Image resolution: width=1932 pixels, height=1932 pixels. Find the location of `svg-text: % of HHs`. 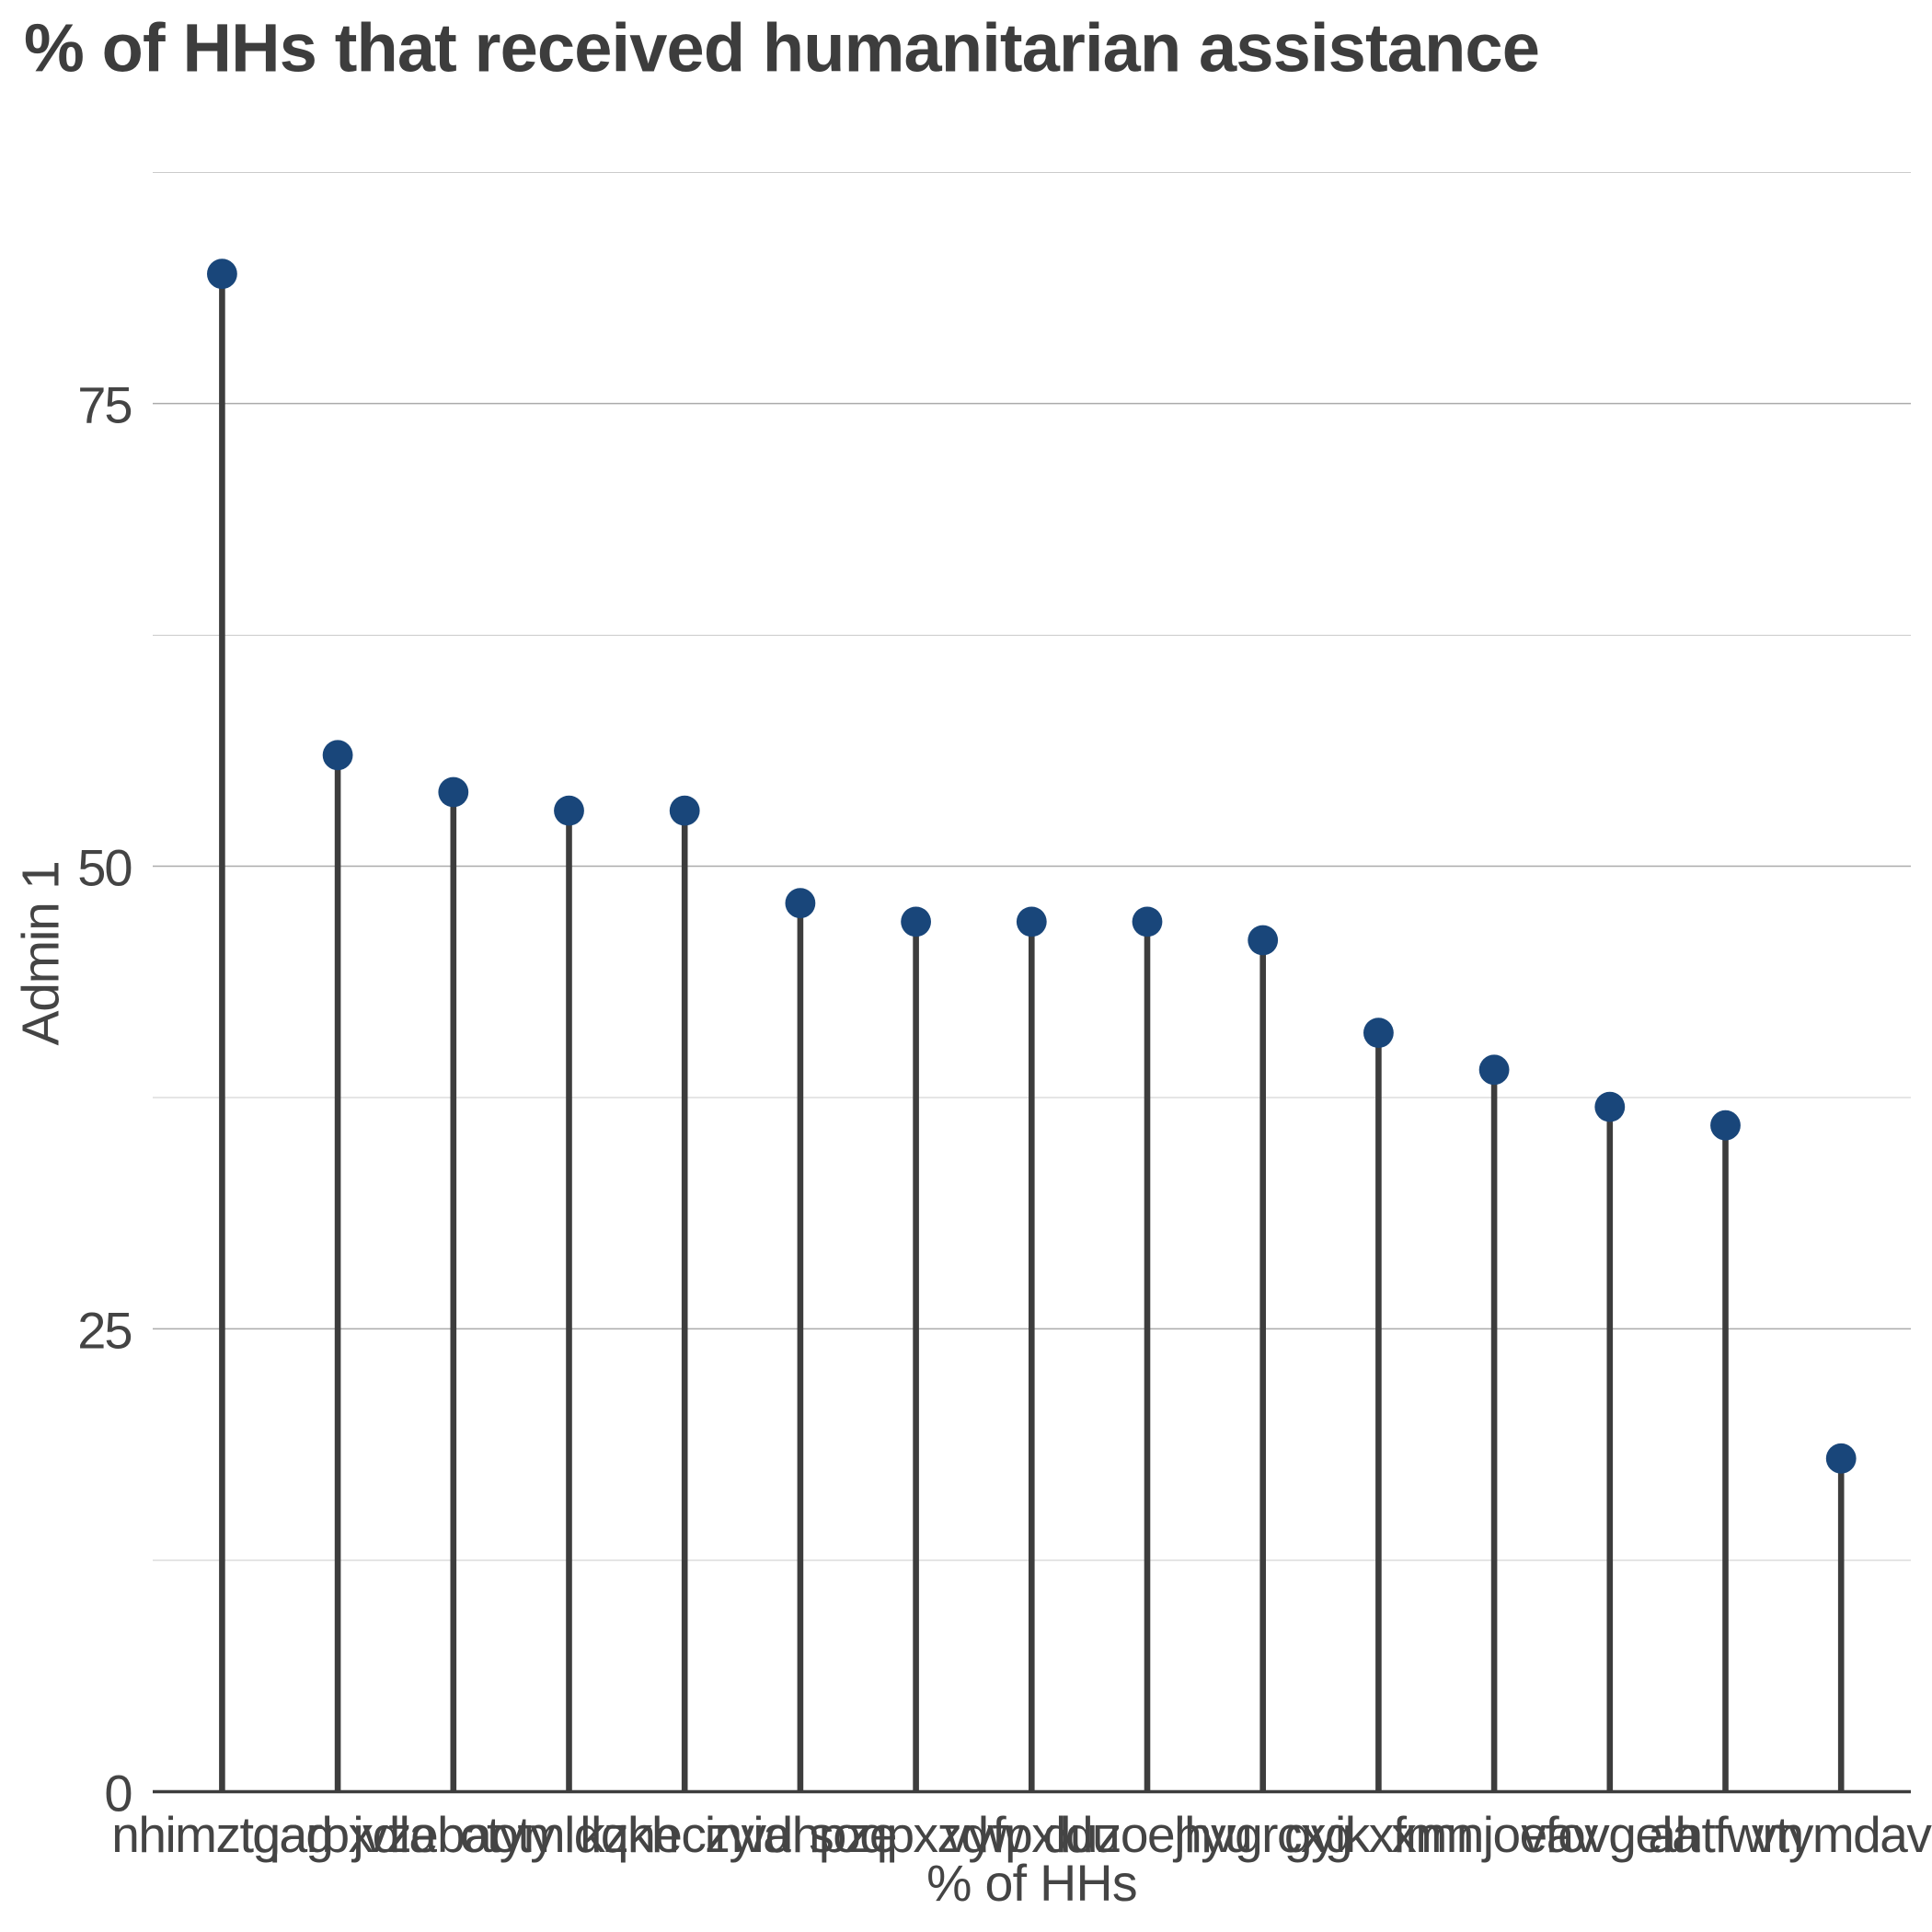

svg-text: % of HHs is located at coordinates (1031, 1883).